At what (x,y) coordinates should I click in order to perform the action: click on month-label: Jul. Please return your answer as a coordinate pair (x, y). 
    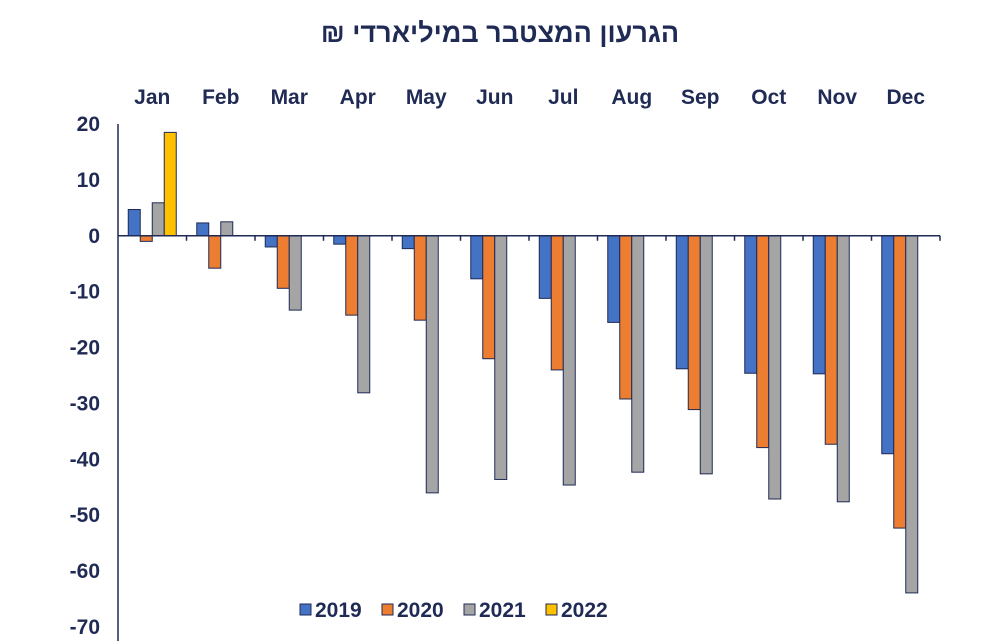
    Looking at the image, I should click on (563, 97).